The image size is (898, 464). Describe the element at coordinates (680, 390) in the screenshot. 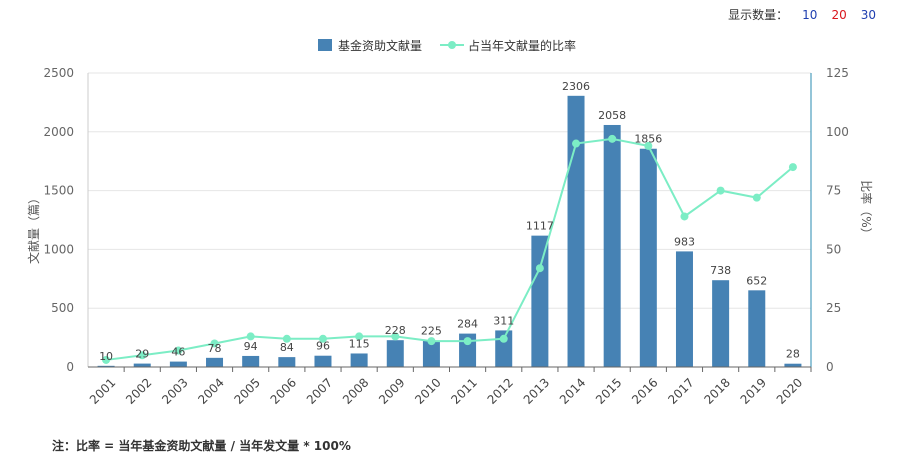

I see `x-tick-label: 2017` at that location.